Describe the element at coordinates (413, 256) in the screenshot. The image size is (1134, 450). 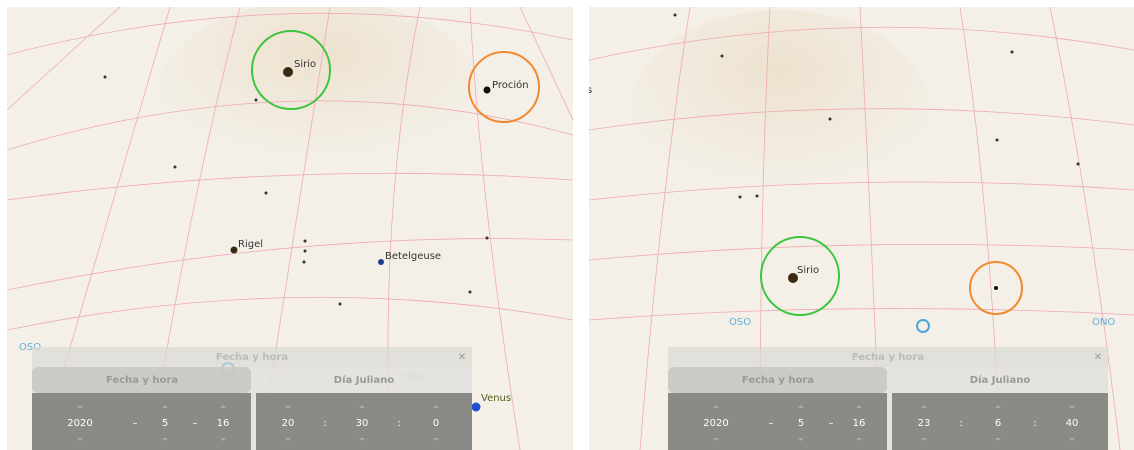
I see `star-label: Betelgeuse` at that location.